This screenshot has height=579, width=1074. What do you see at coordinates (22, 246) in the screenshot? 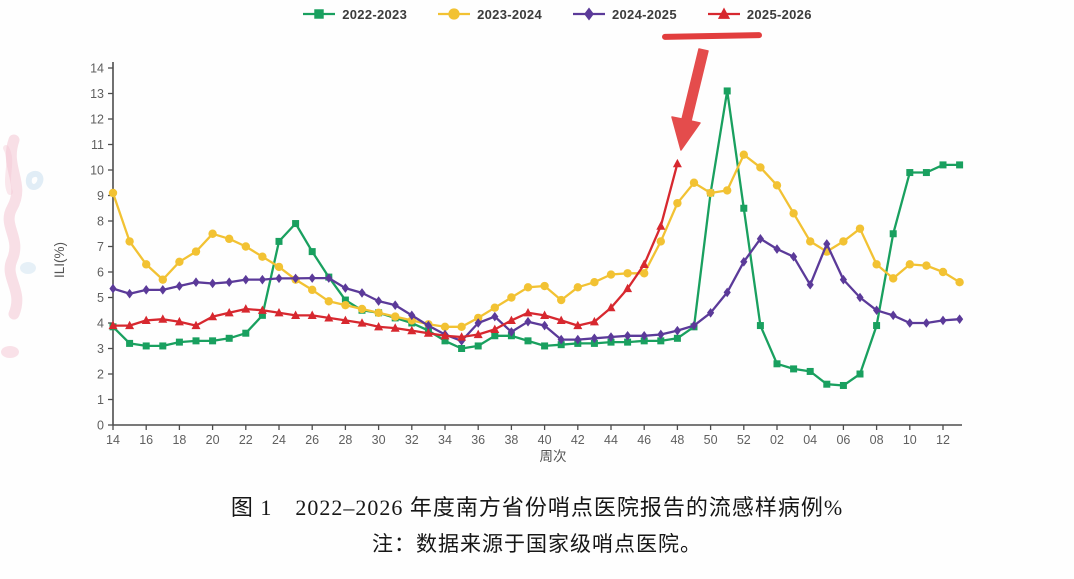
I see `watermark-scribble` at bounding box center [22, 246].